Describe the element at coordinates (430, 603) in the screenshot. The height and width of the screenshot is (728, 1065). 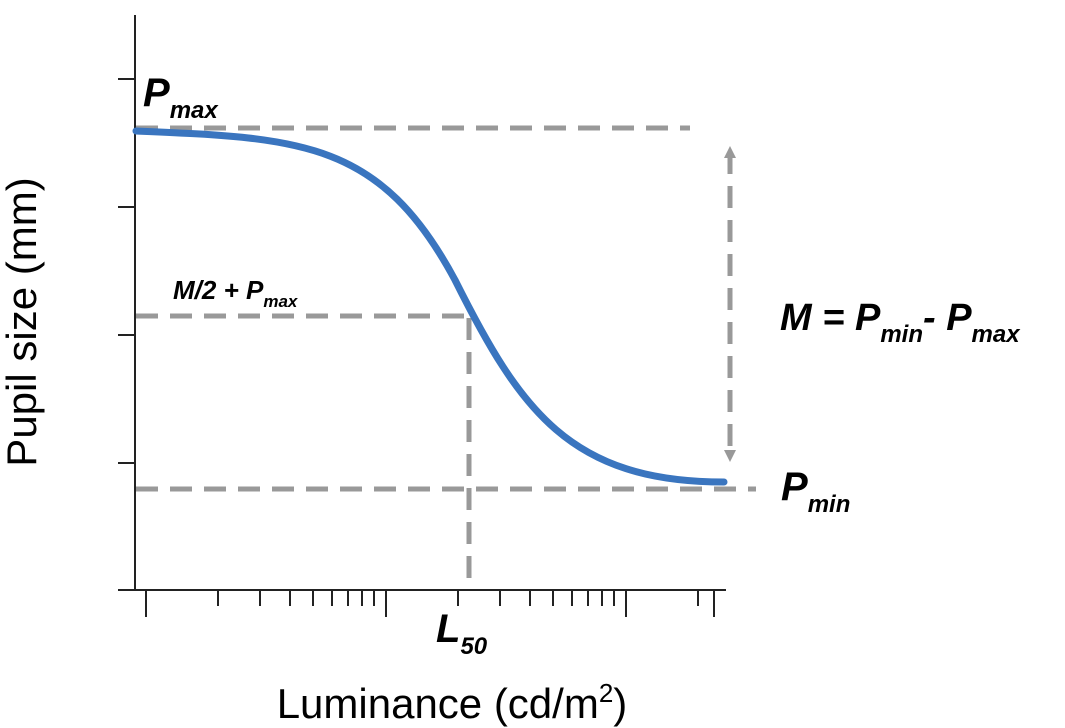
I see `x-ticks` at that location.